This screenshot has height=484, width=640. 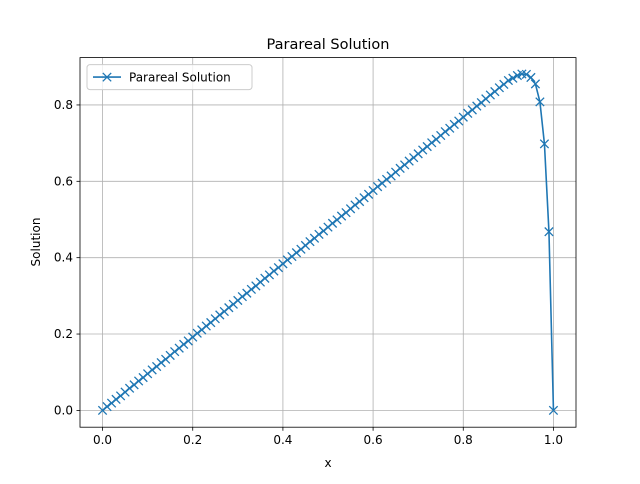 I want to click on y-tick-label: 0.6, so click(x=63, y=181).